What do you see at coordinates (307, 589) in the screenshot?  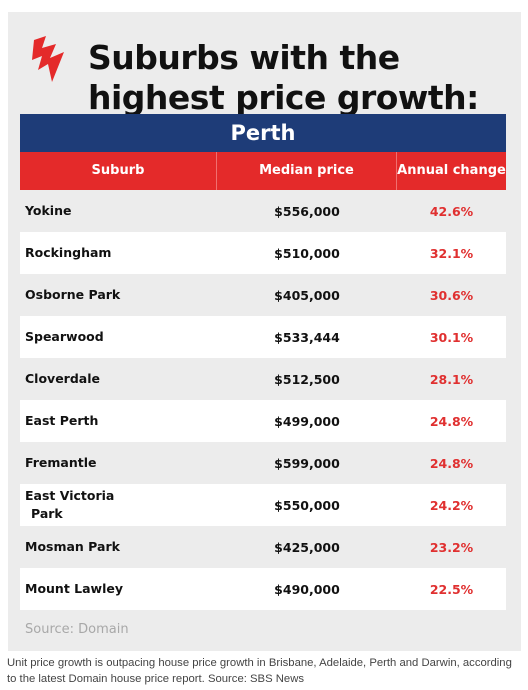 I see `median-price-cell: $490,000` at bounding box center [307, 589].